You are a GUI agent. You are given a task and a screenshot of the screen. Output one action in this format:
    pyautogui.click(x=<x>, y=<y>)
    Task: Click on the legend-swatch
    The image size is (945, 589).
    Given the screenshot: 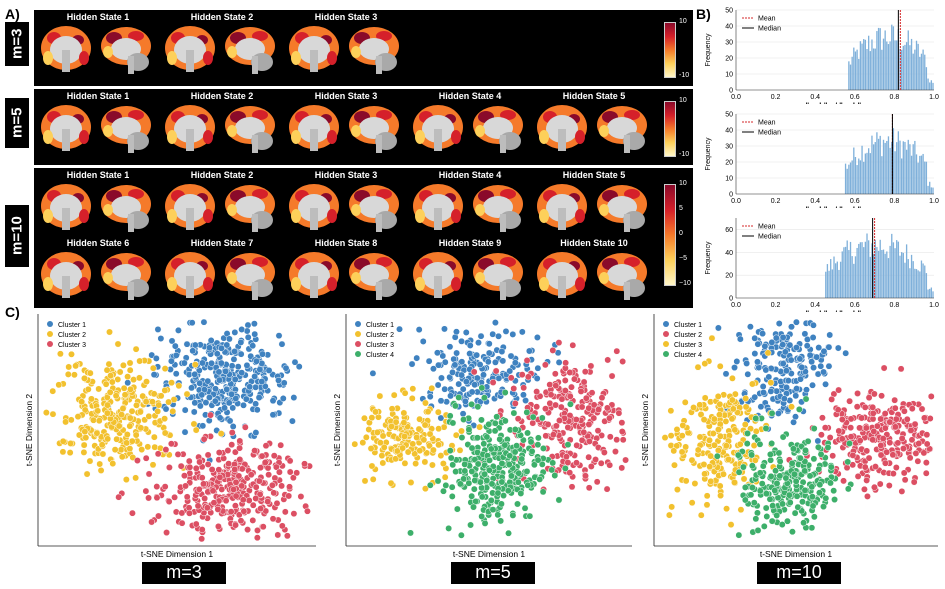 What is the action you would take?
    pyautogui.click(x=666, y=344)
    